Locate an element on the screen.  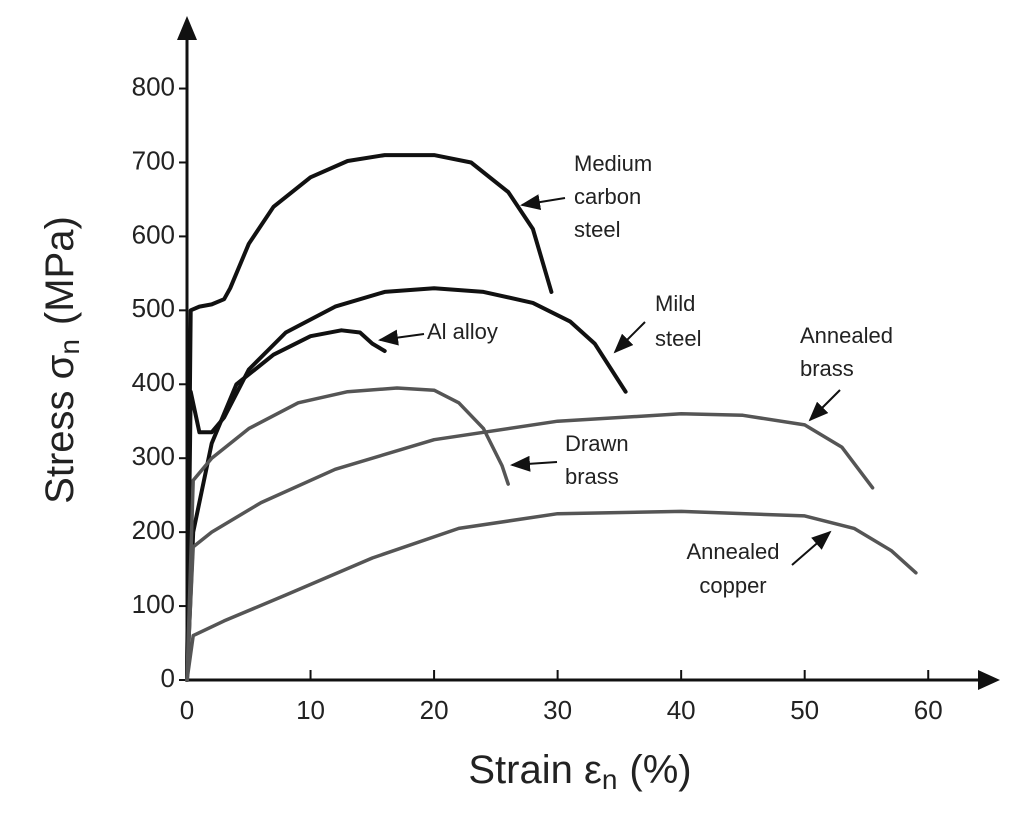
y-tick-label: 800 is located at coordinates (153, 86).